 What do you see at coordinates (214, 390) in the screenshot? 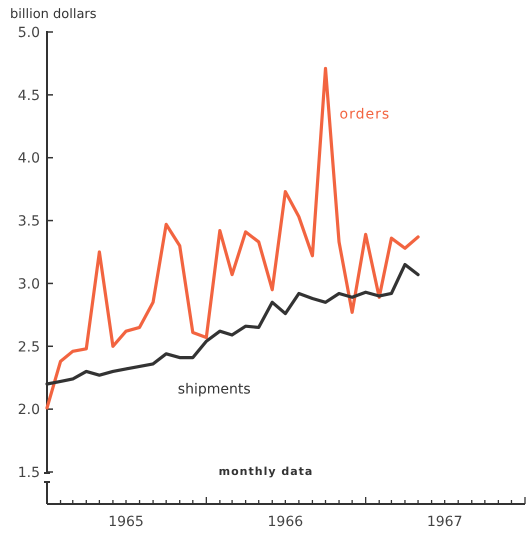
I see `series-label: shipments` at bounding box center [214, 390].